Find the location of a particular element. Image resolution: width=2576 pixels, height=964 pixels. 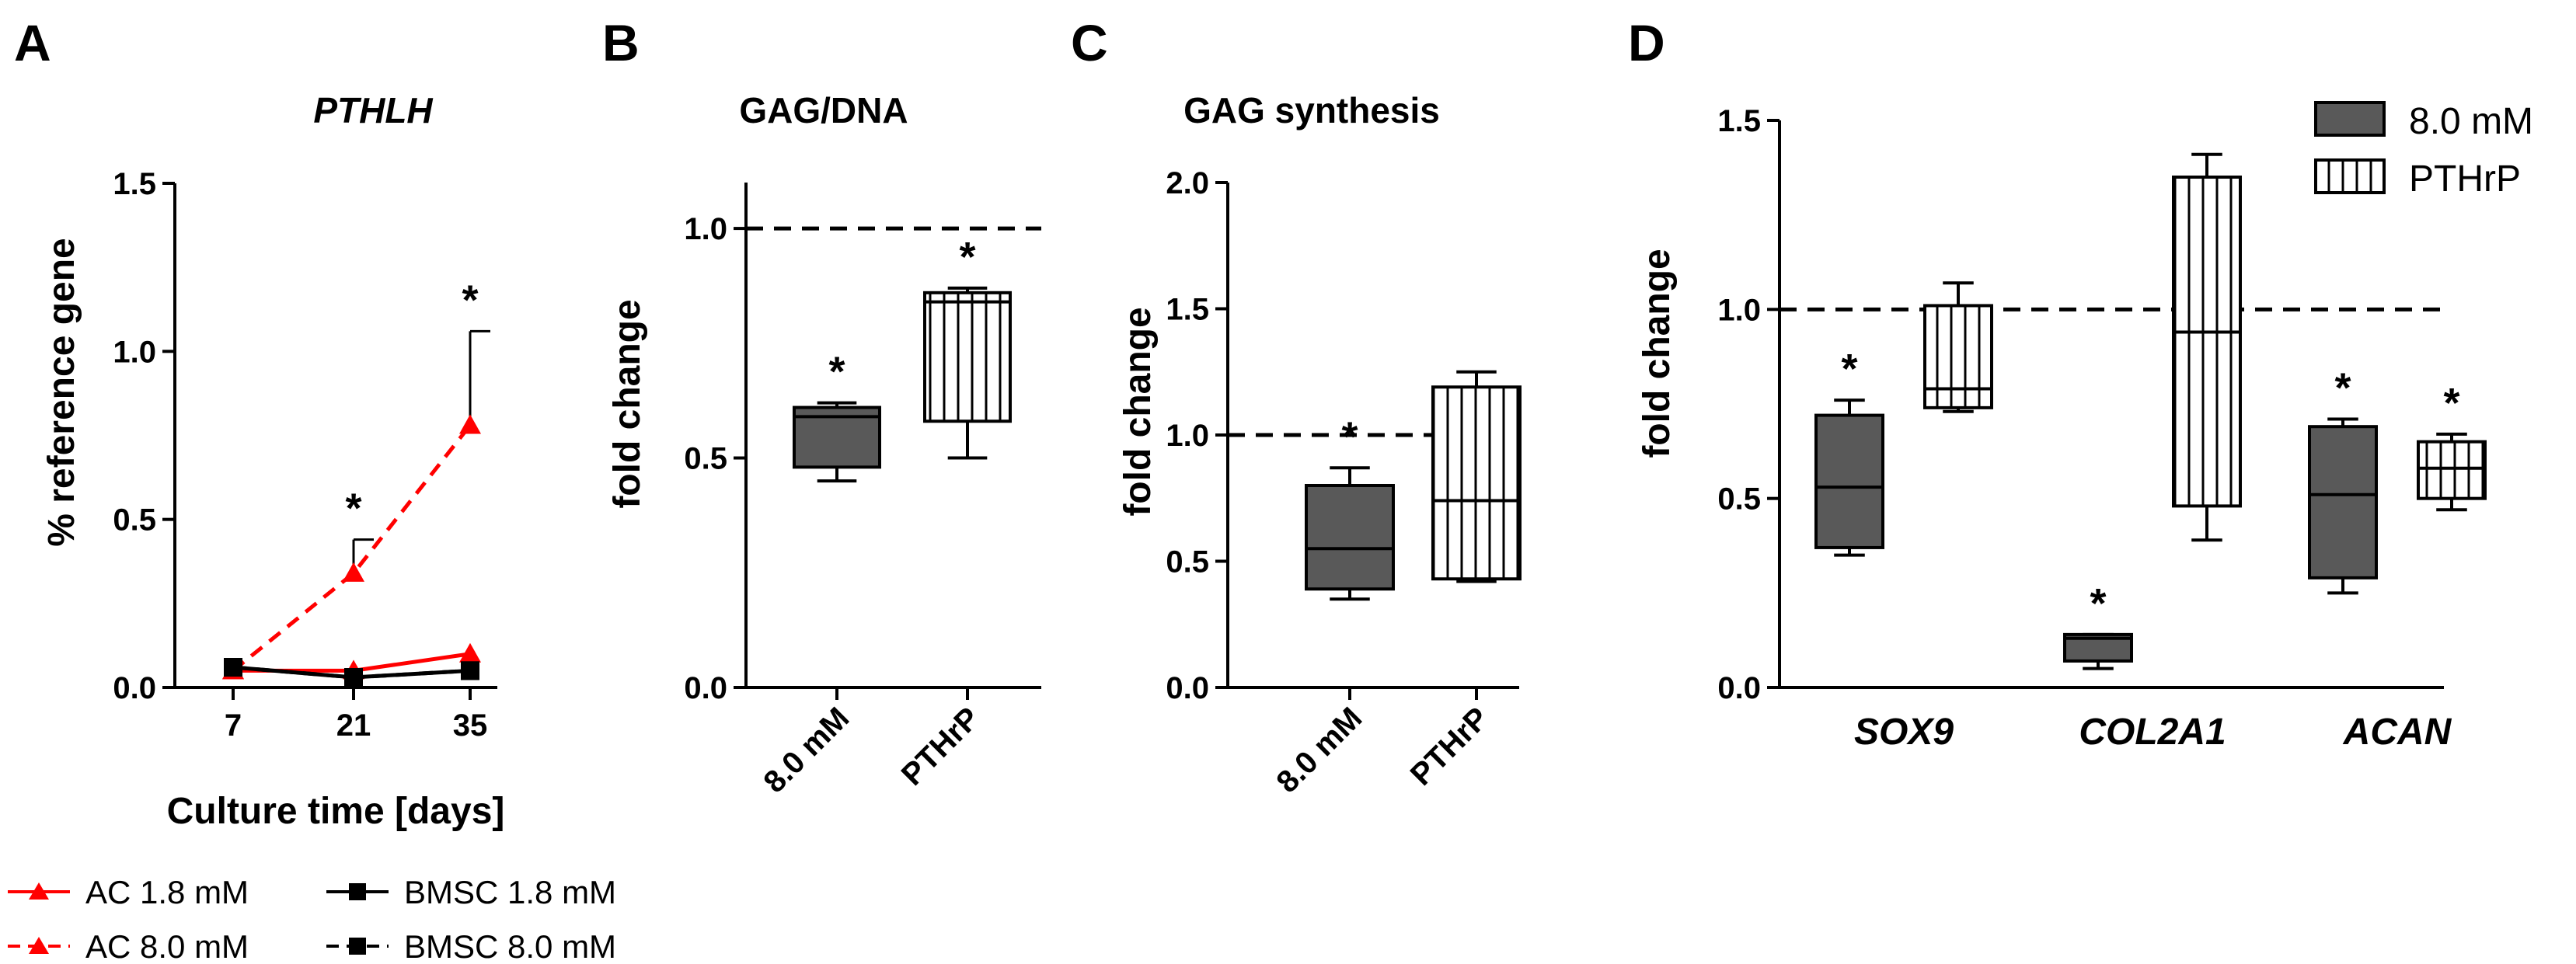

legend-bmsc-80-marker is located at coordinates (357, 946).